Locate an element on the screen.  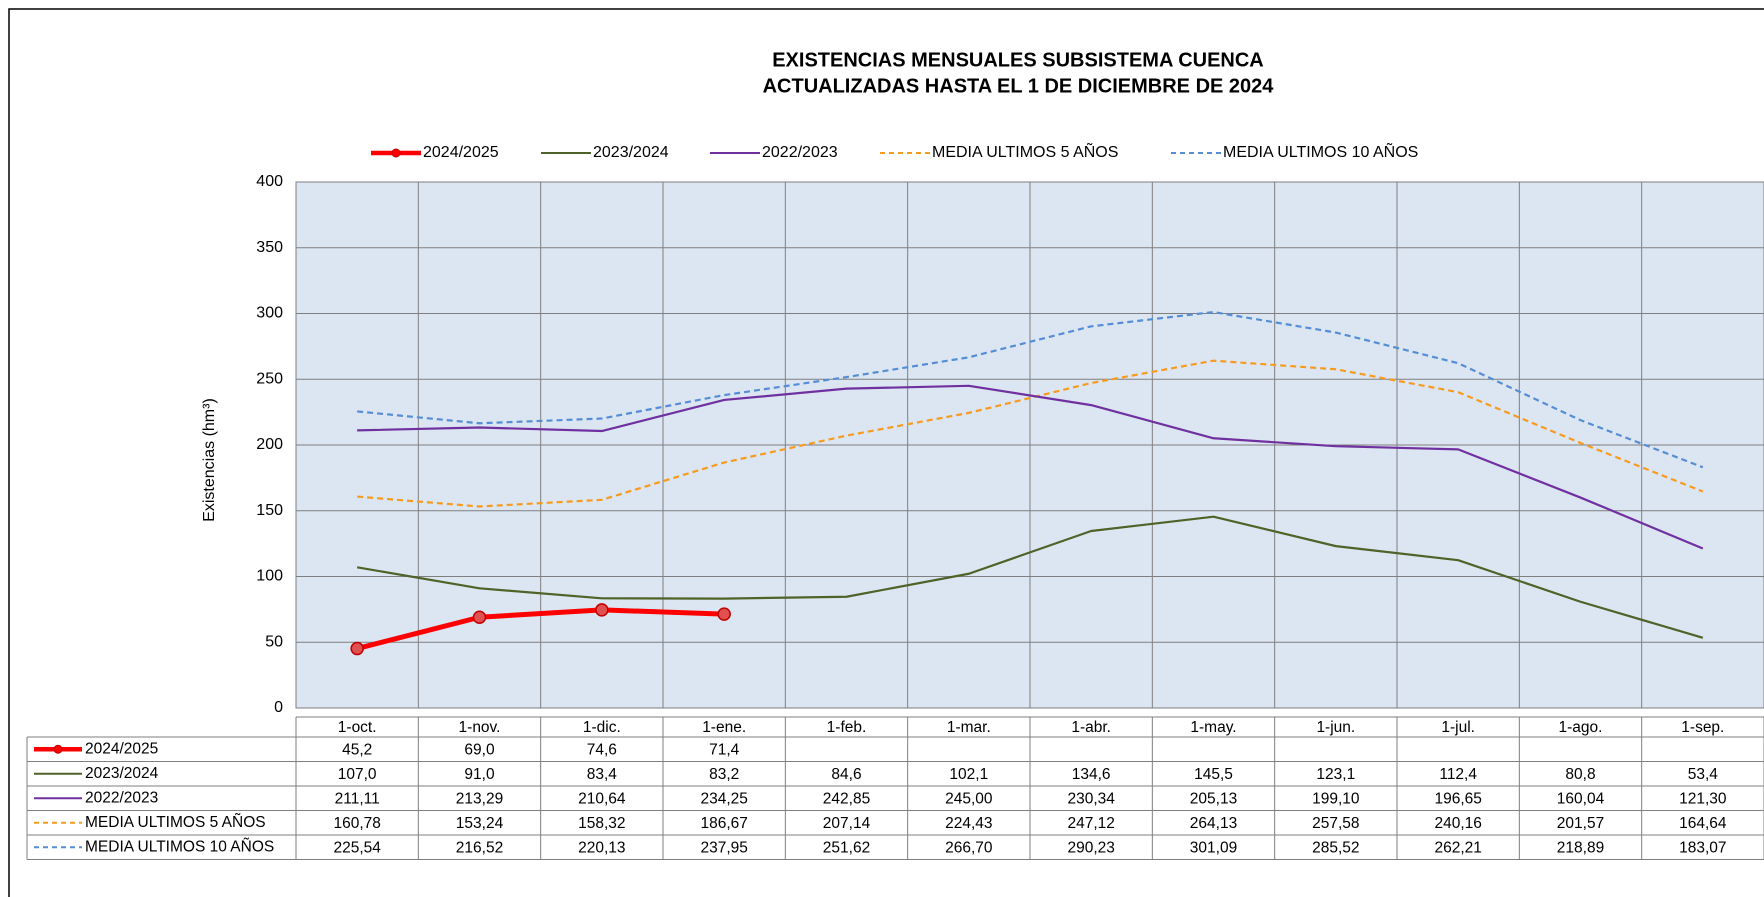
y-tick-label: 200 is located at coordinates (269, 444).